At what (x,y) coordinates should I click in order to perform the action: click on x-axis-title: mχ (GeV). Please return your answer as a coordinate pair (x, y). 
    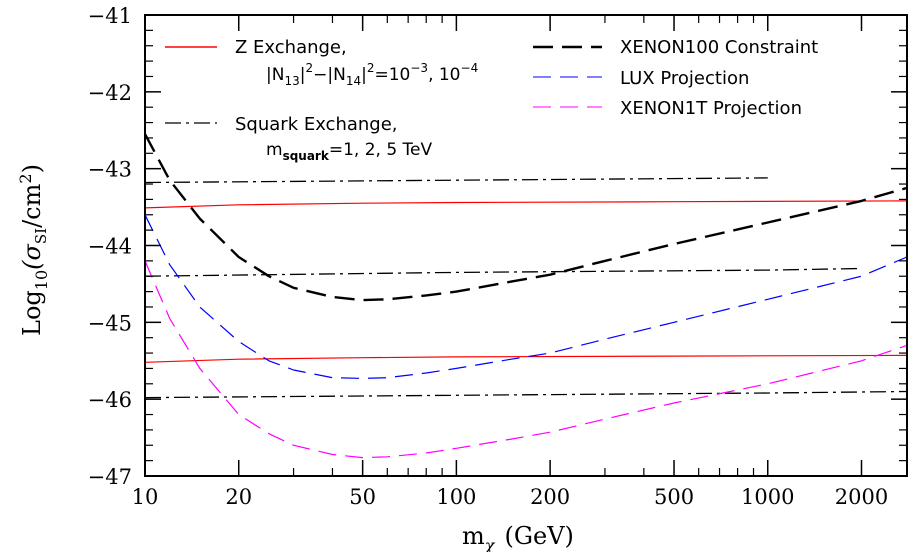
    Looking at the image, I should click on (518, 537).